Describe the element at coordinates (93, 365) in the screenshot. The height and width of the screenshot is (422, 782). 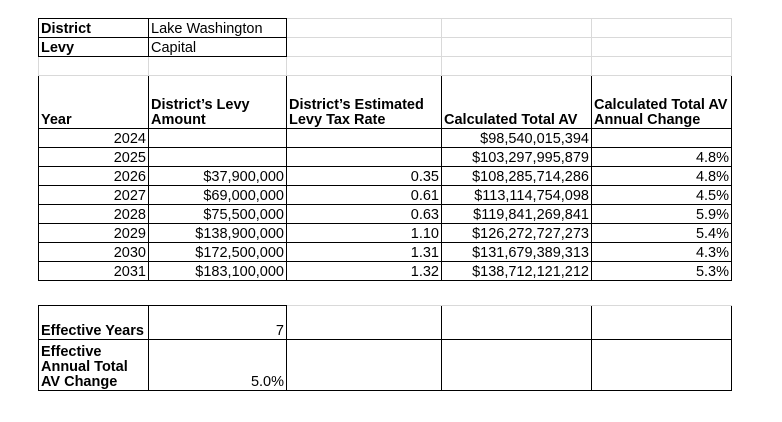
I see `effective-change-label: Effective Annual Total AV Change` at that location.